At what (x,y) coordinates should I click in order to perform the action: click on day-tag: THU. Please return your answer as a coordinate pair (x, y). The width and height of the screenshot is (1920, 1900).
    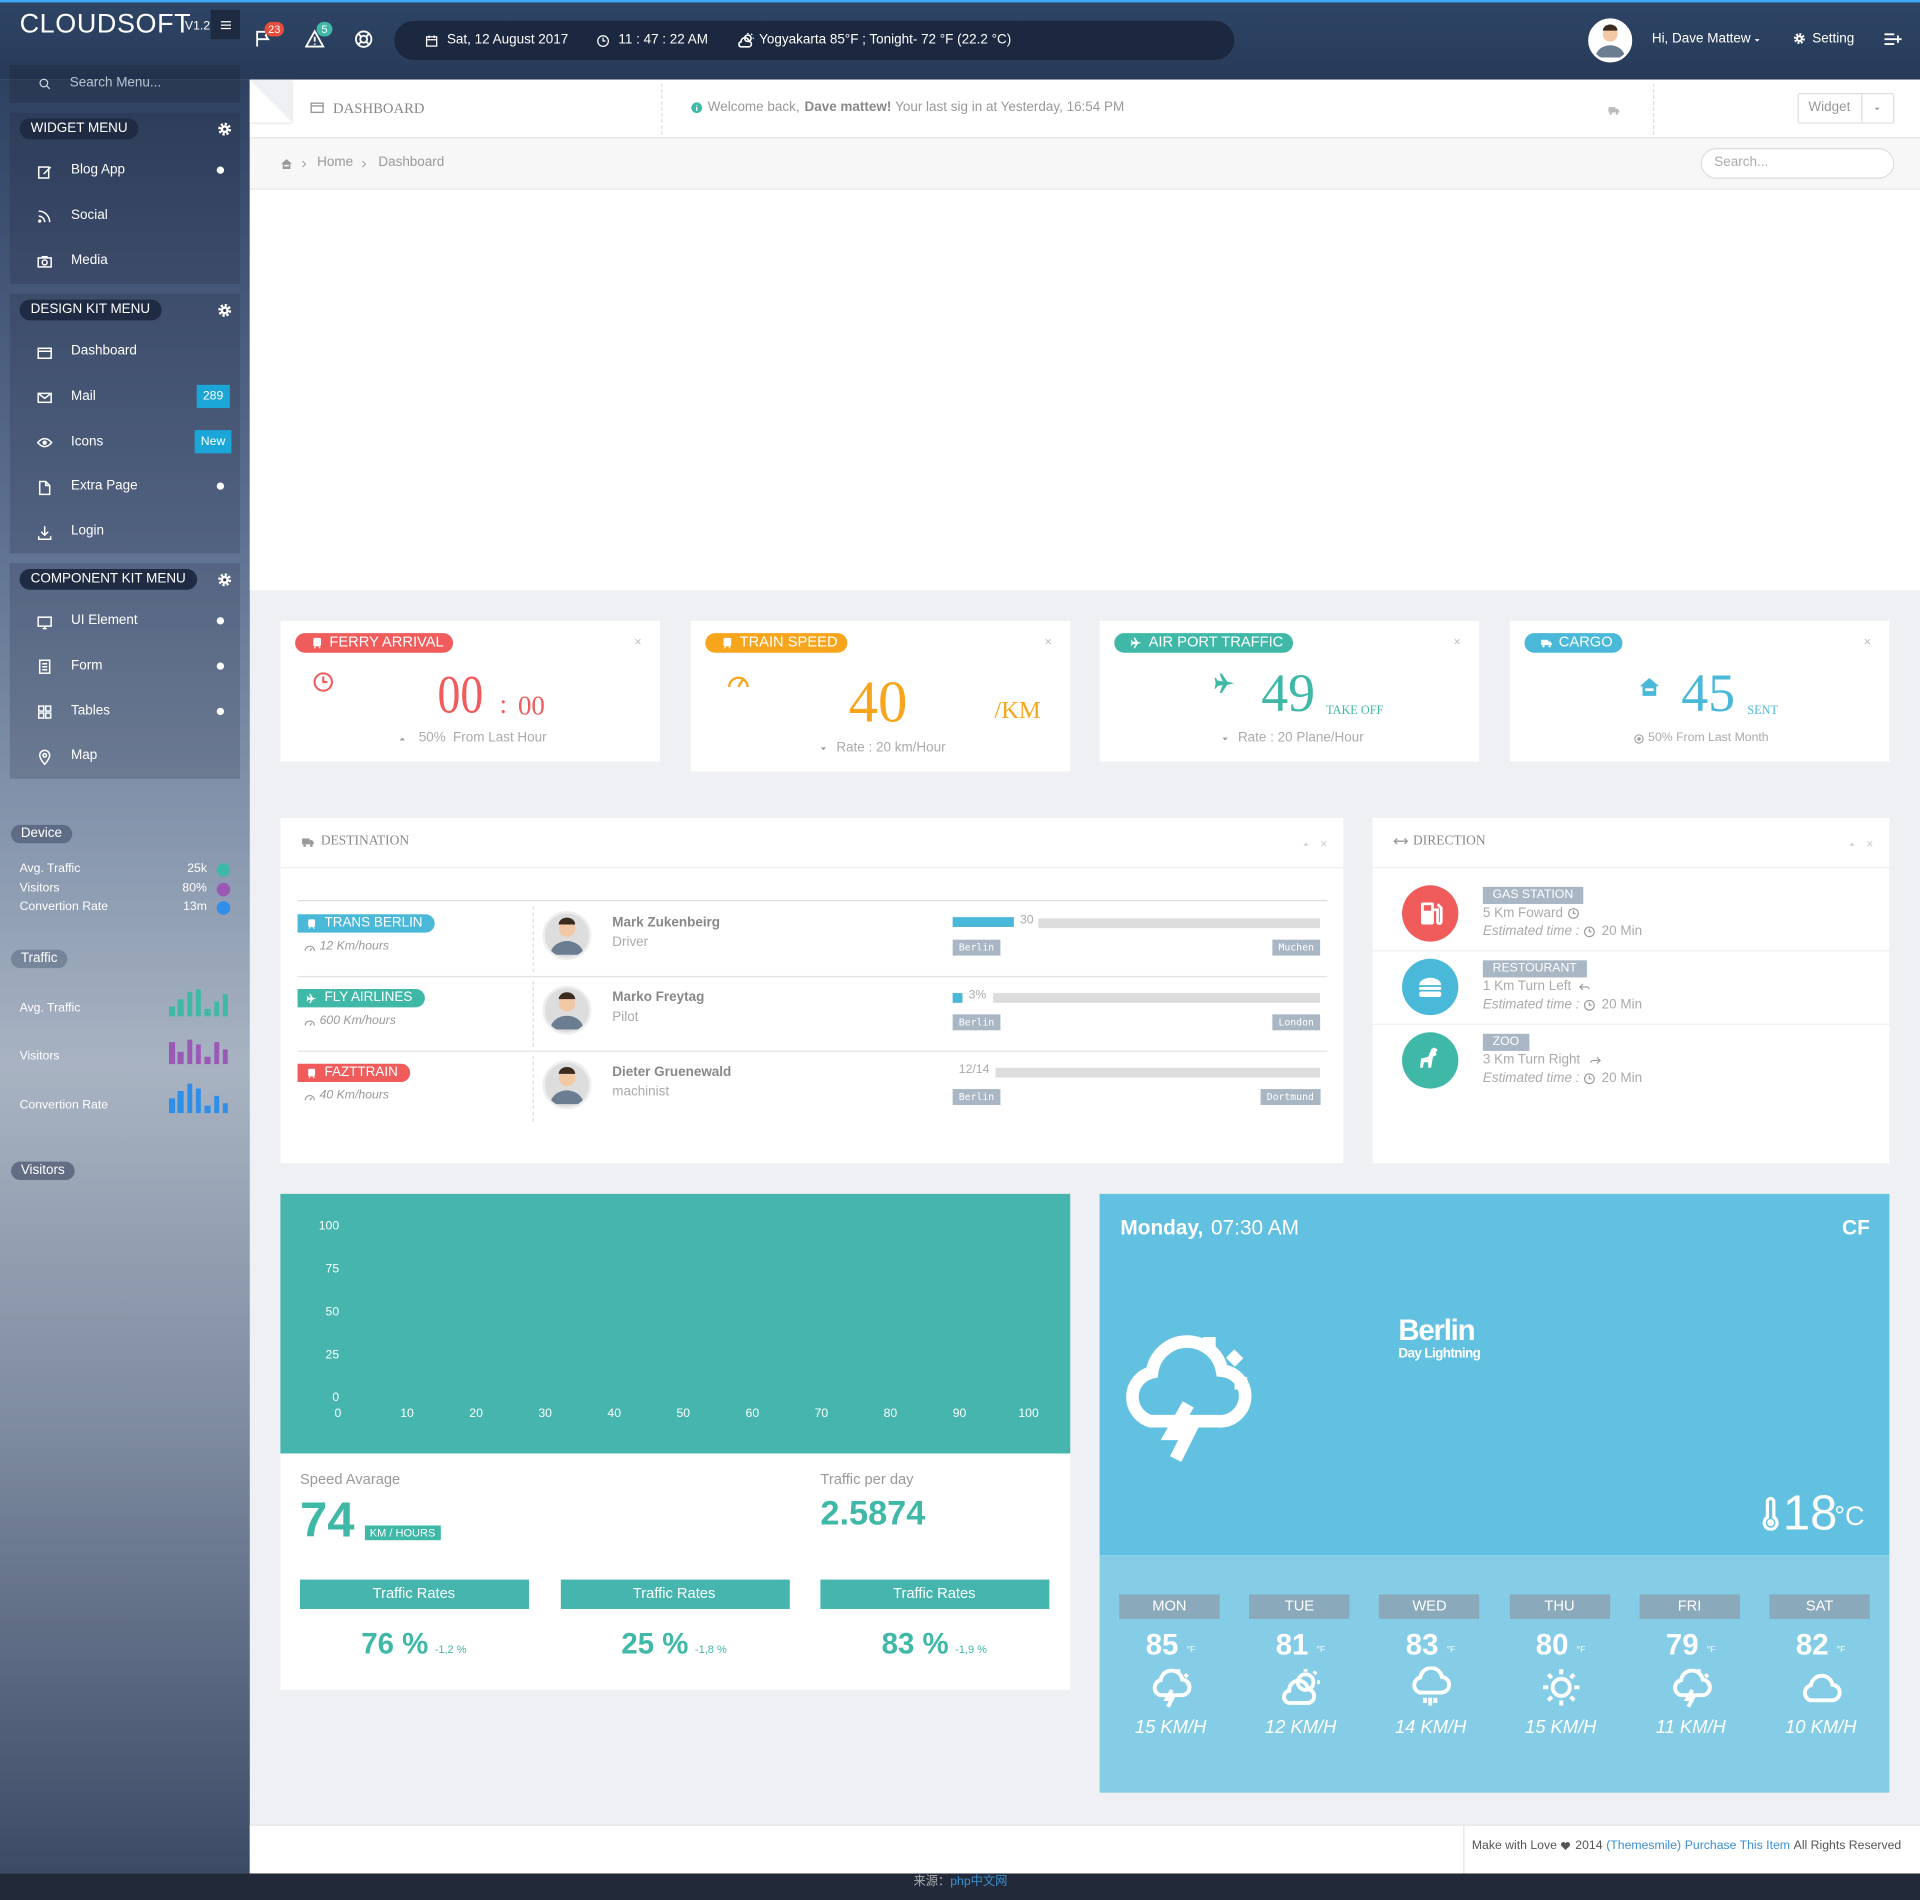
    Looking at the image, I should click on (1559, 1606).